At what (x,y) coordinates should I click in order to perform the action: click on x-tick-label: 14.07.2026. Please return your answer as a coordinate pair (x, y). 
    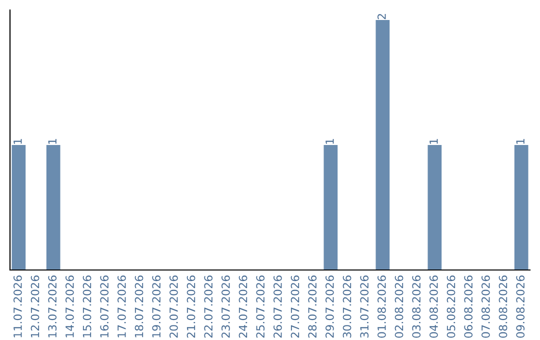
    Looking at the image, I should click on (69, 307).